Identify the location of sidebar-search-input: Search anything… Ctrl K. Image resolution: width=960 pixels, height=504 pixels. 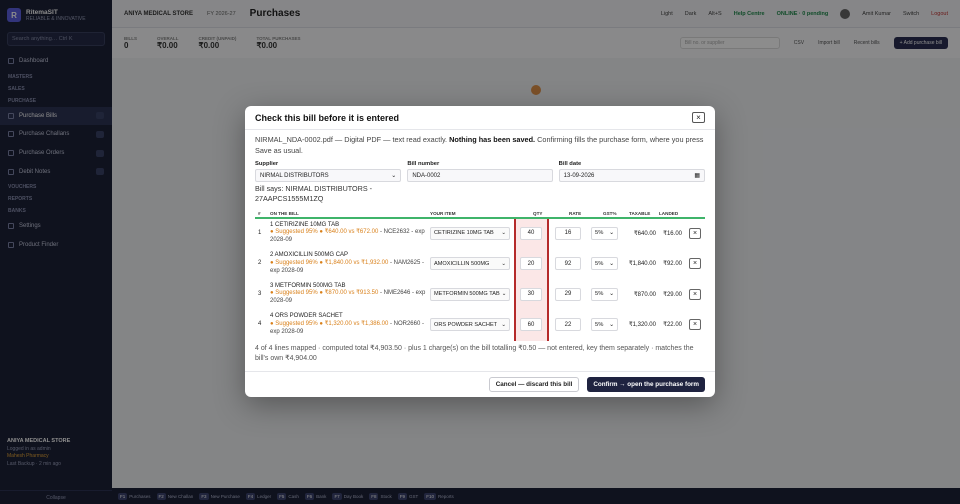
(56, 39).